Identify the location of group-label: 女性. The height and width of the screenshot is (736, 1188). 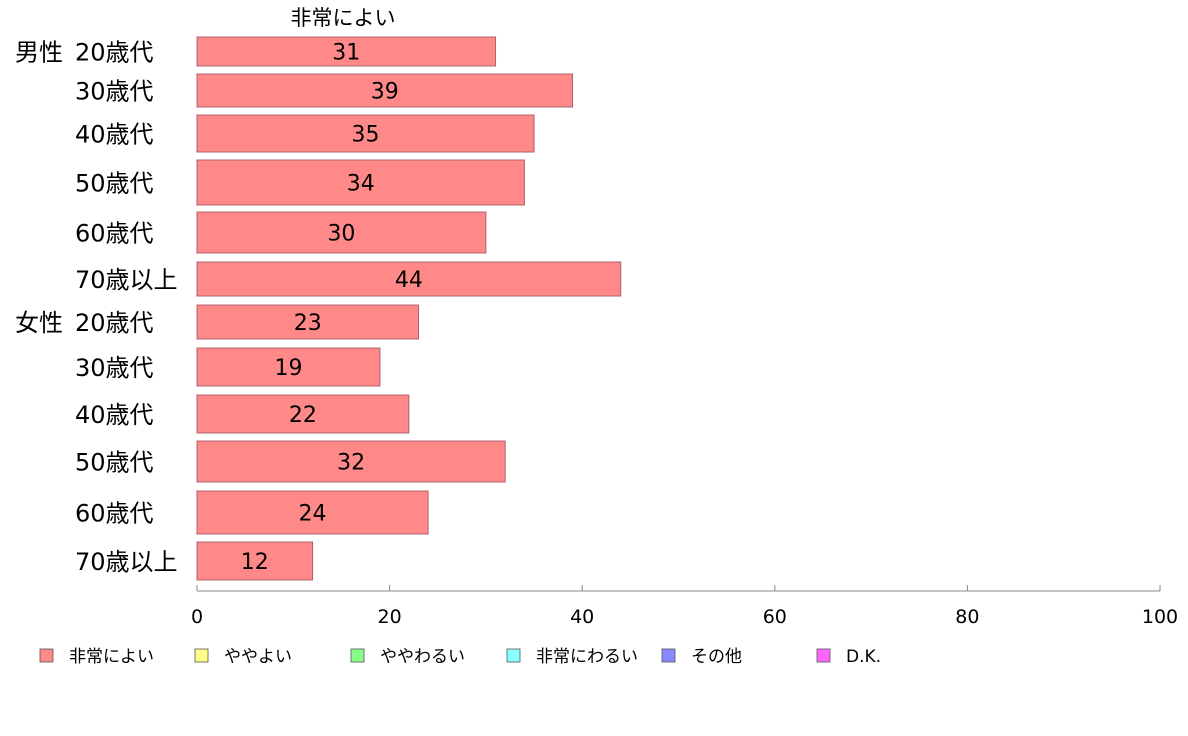
(39, 323).